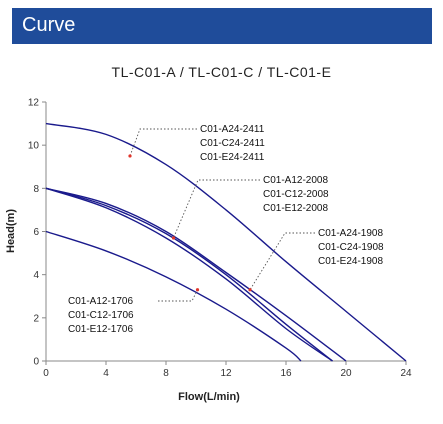  Describe the element at coordinates (34, 146) in the screenshot. I see `y-tick-label: 10` at that location.